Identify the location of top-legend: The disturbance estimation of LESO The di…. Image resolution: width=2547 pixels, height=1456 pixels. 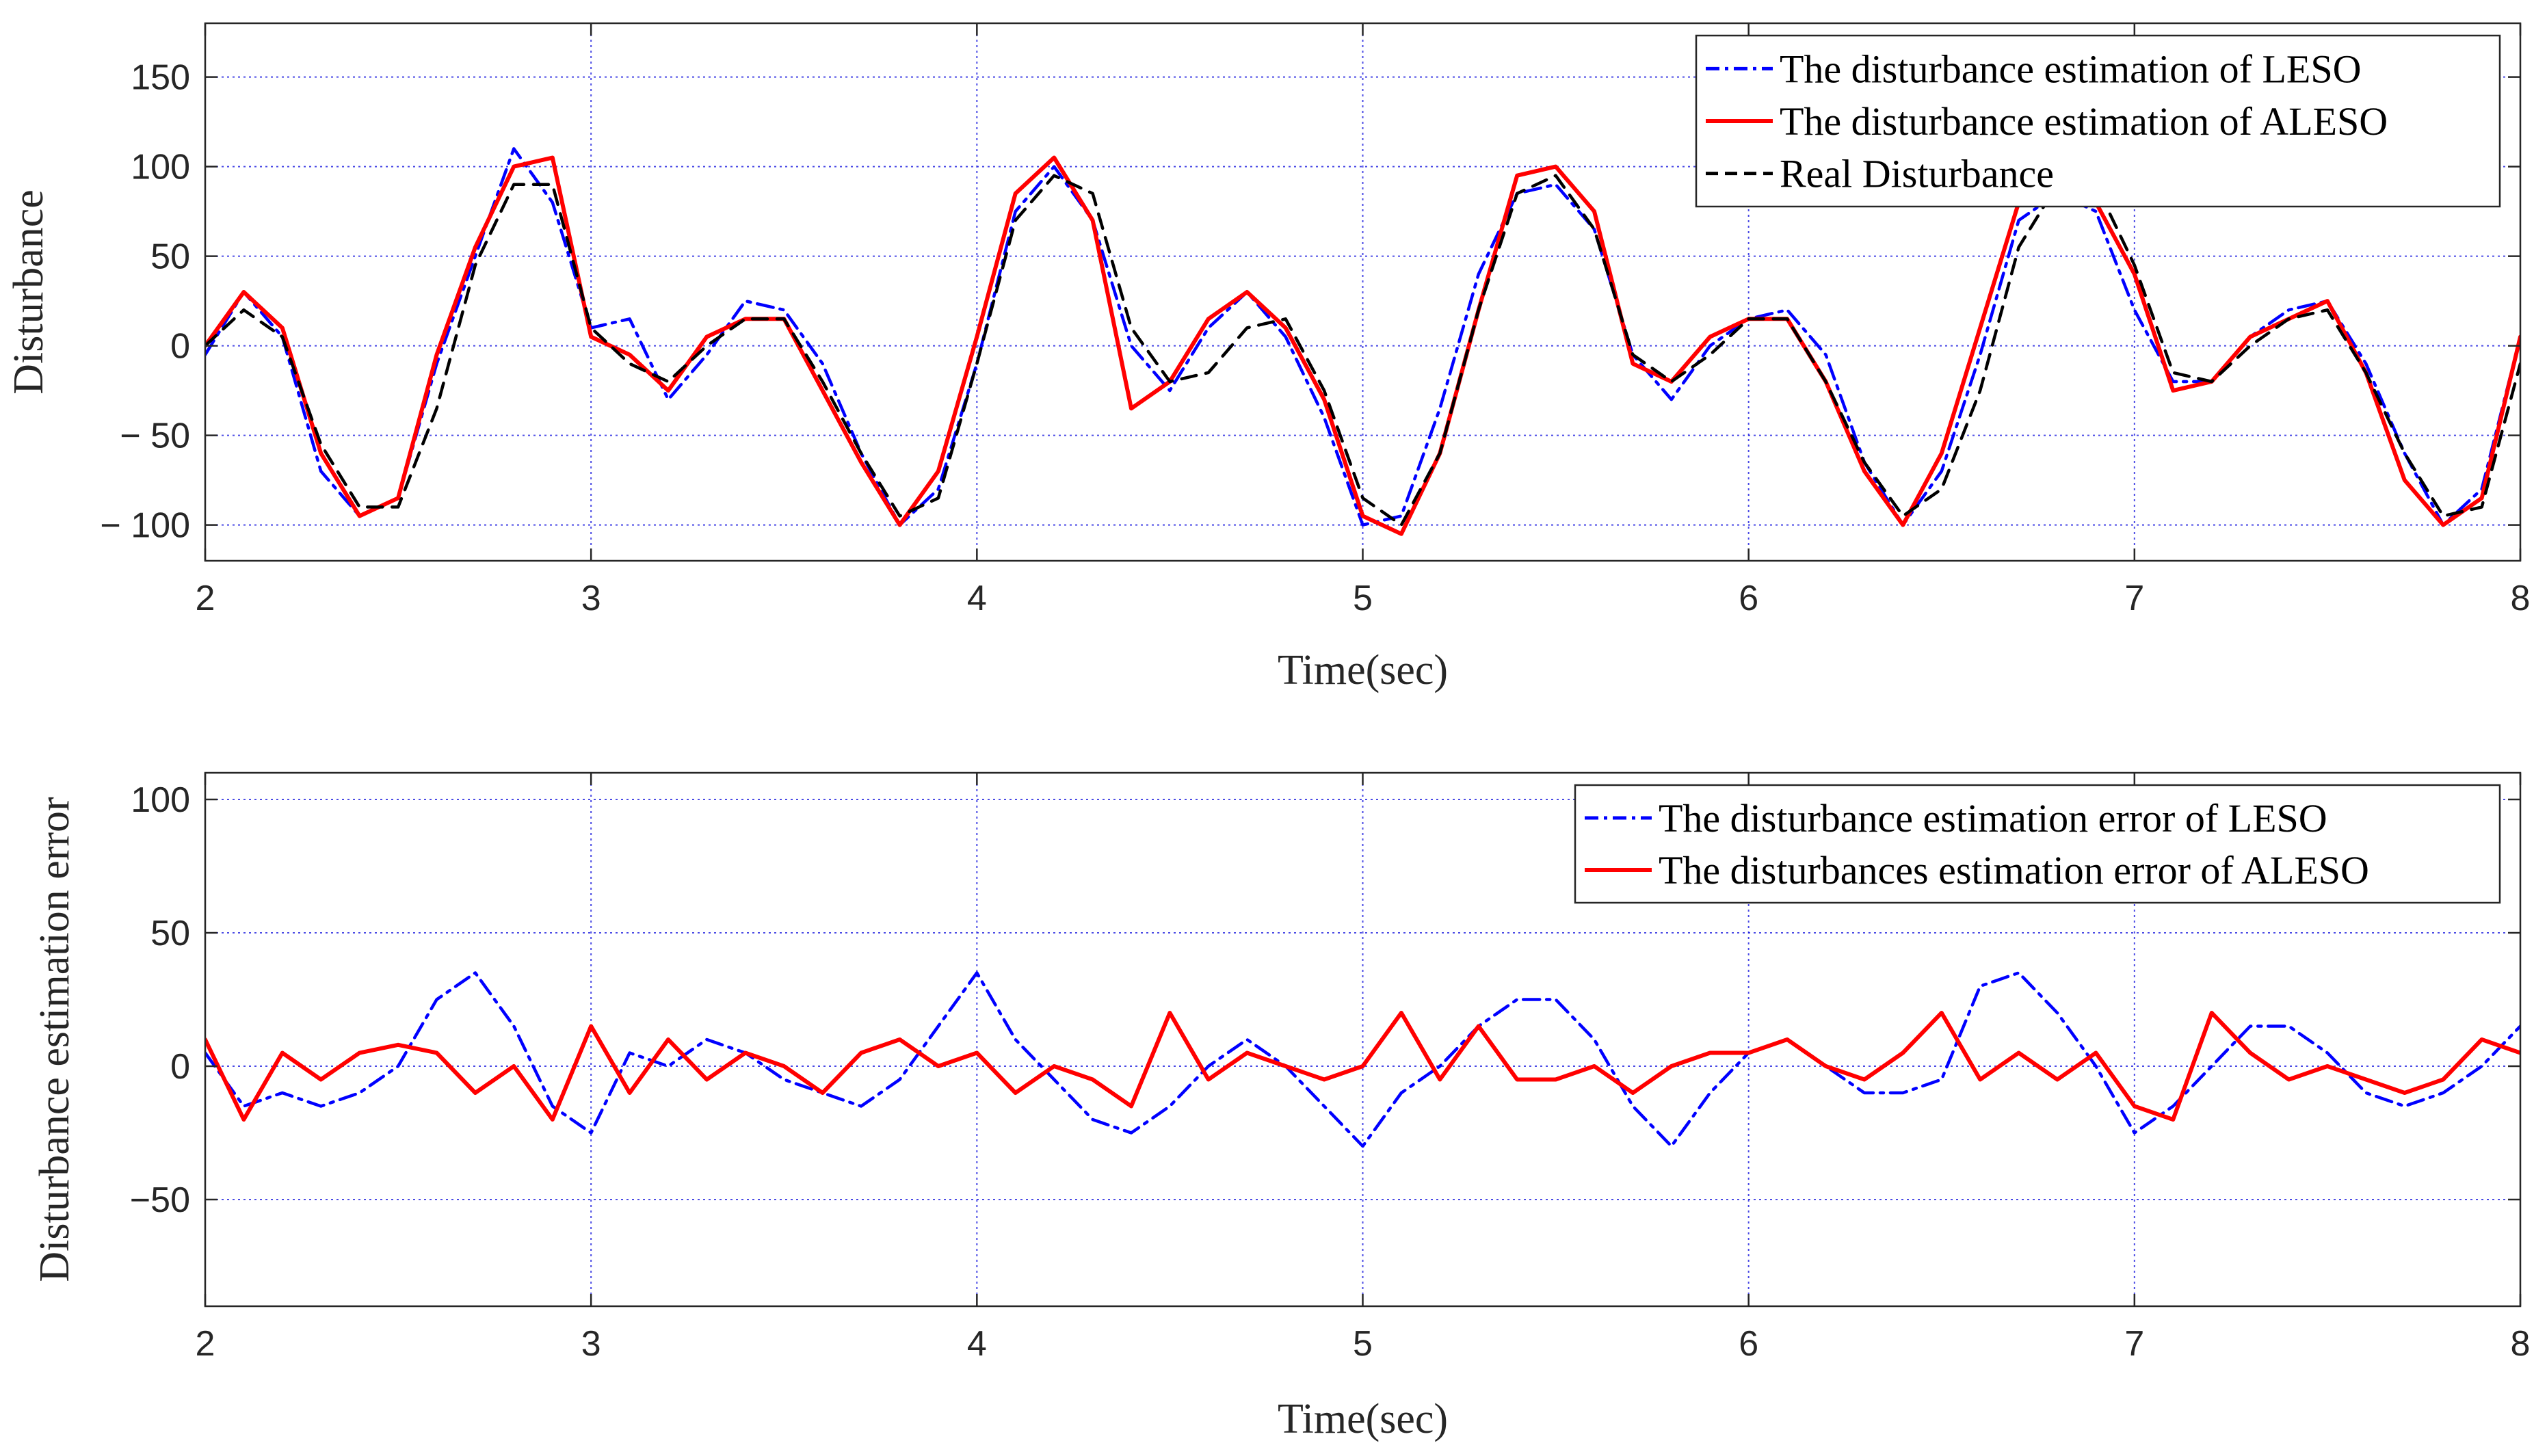
(2098, 121).